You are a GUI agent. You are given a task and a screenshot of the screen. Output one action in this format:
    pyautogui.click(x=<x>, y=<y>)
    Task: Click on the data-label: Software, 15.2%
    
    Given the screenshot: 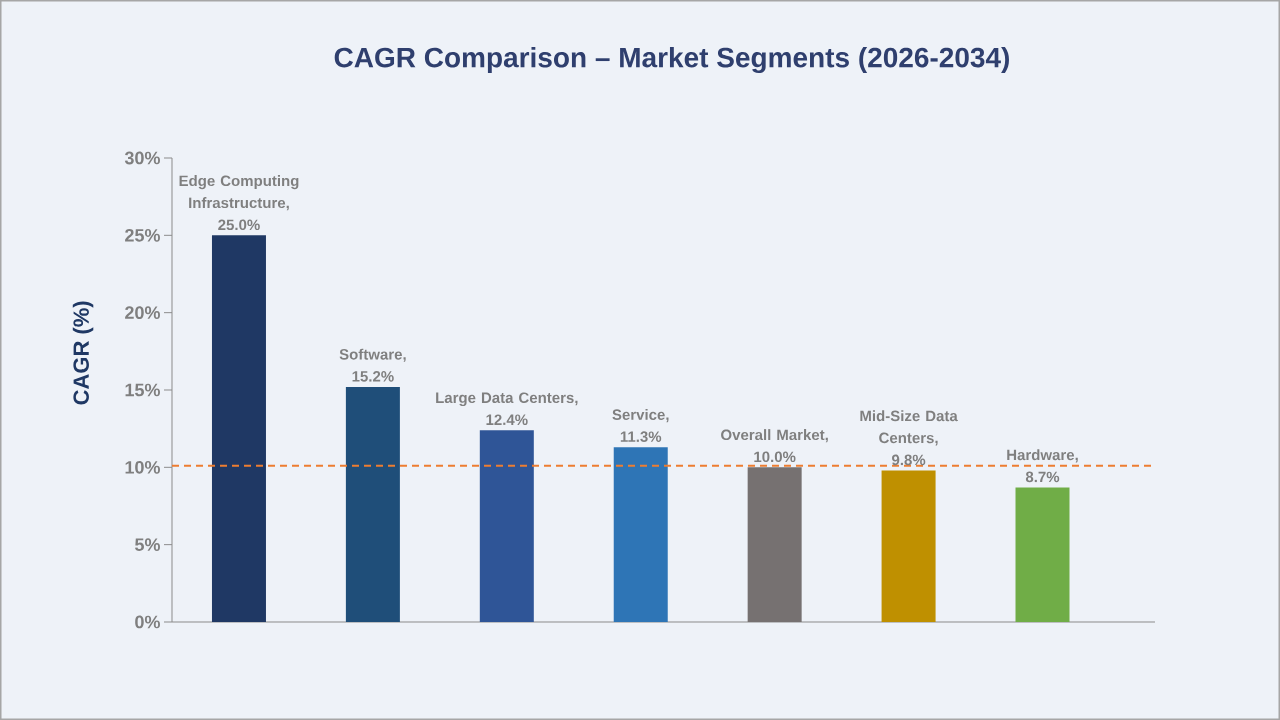 What is the action you would take?
    pyautogui.click(x=372, y=365)
    